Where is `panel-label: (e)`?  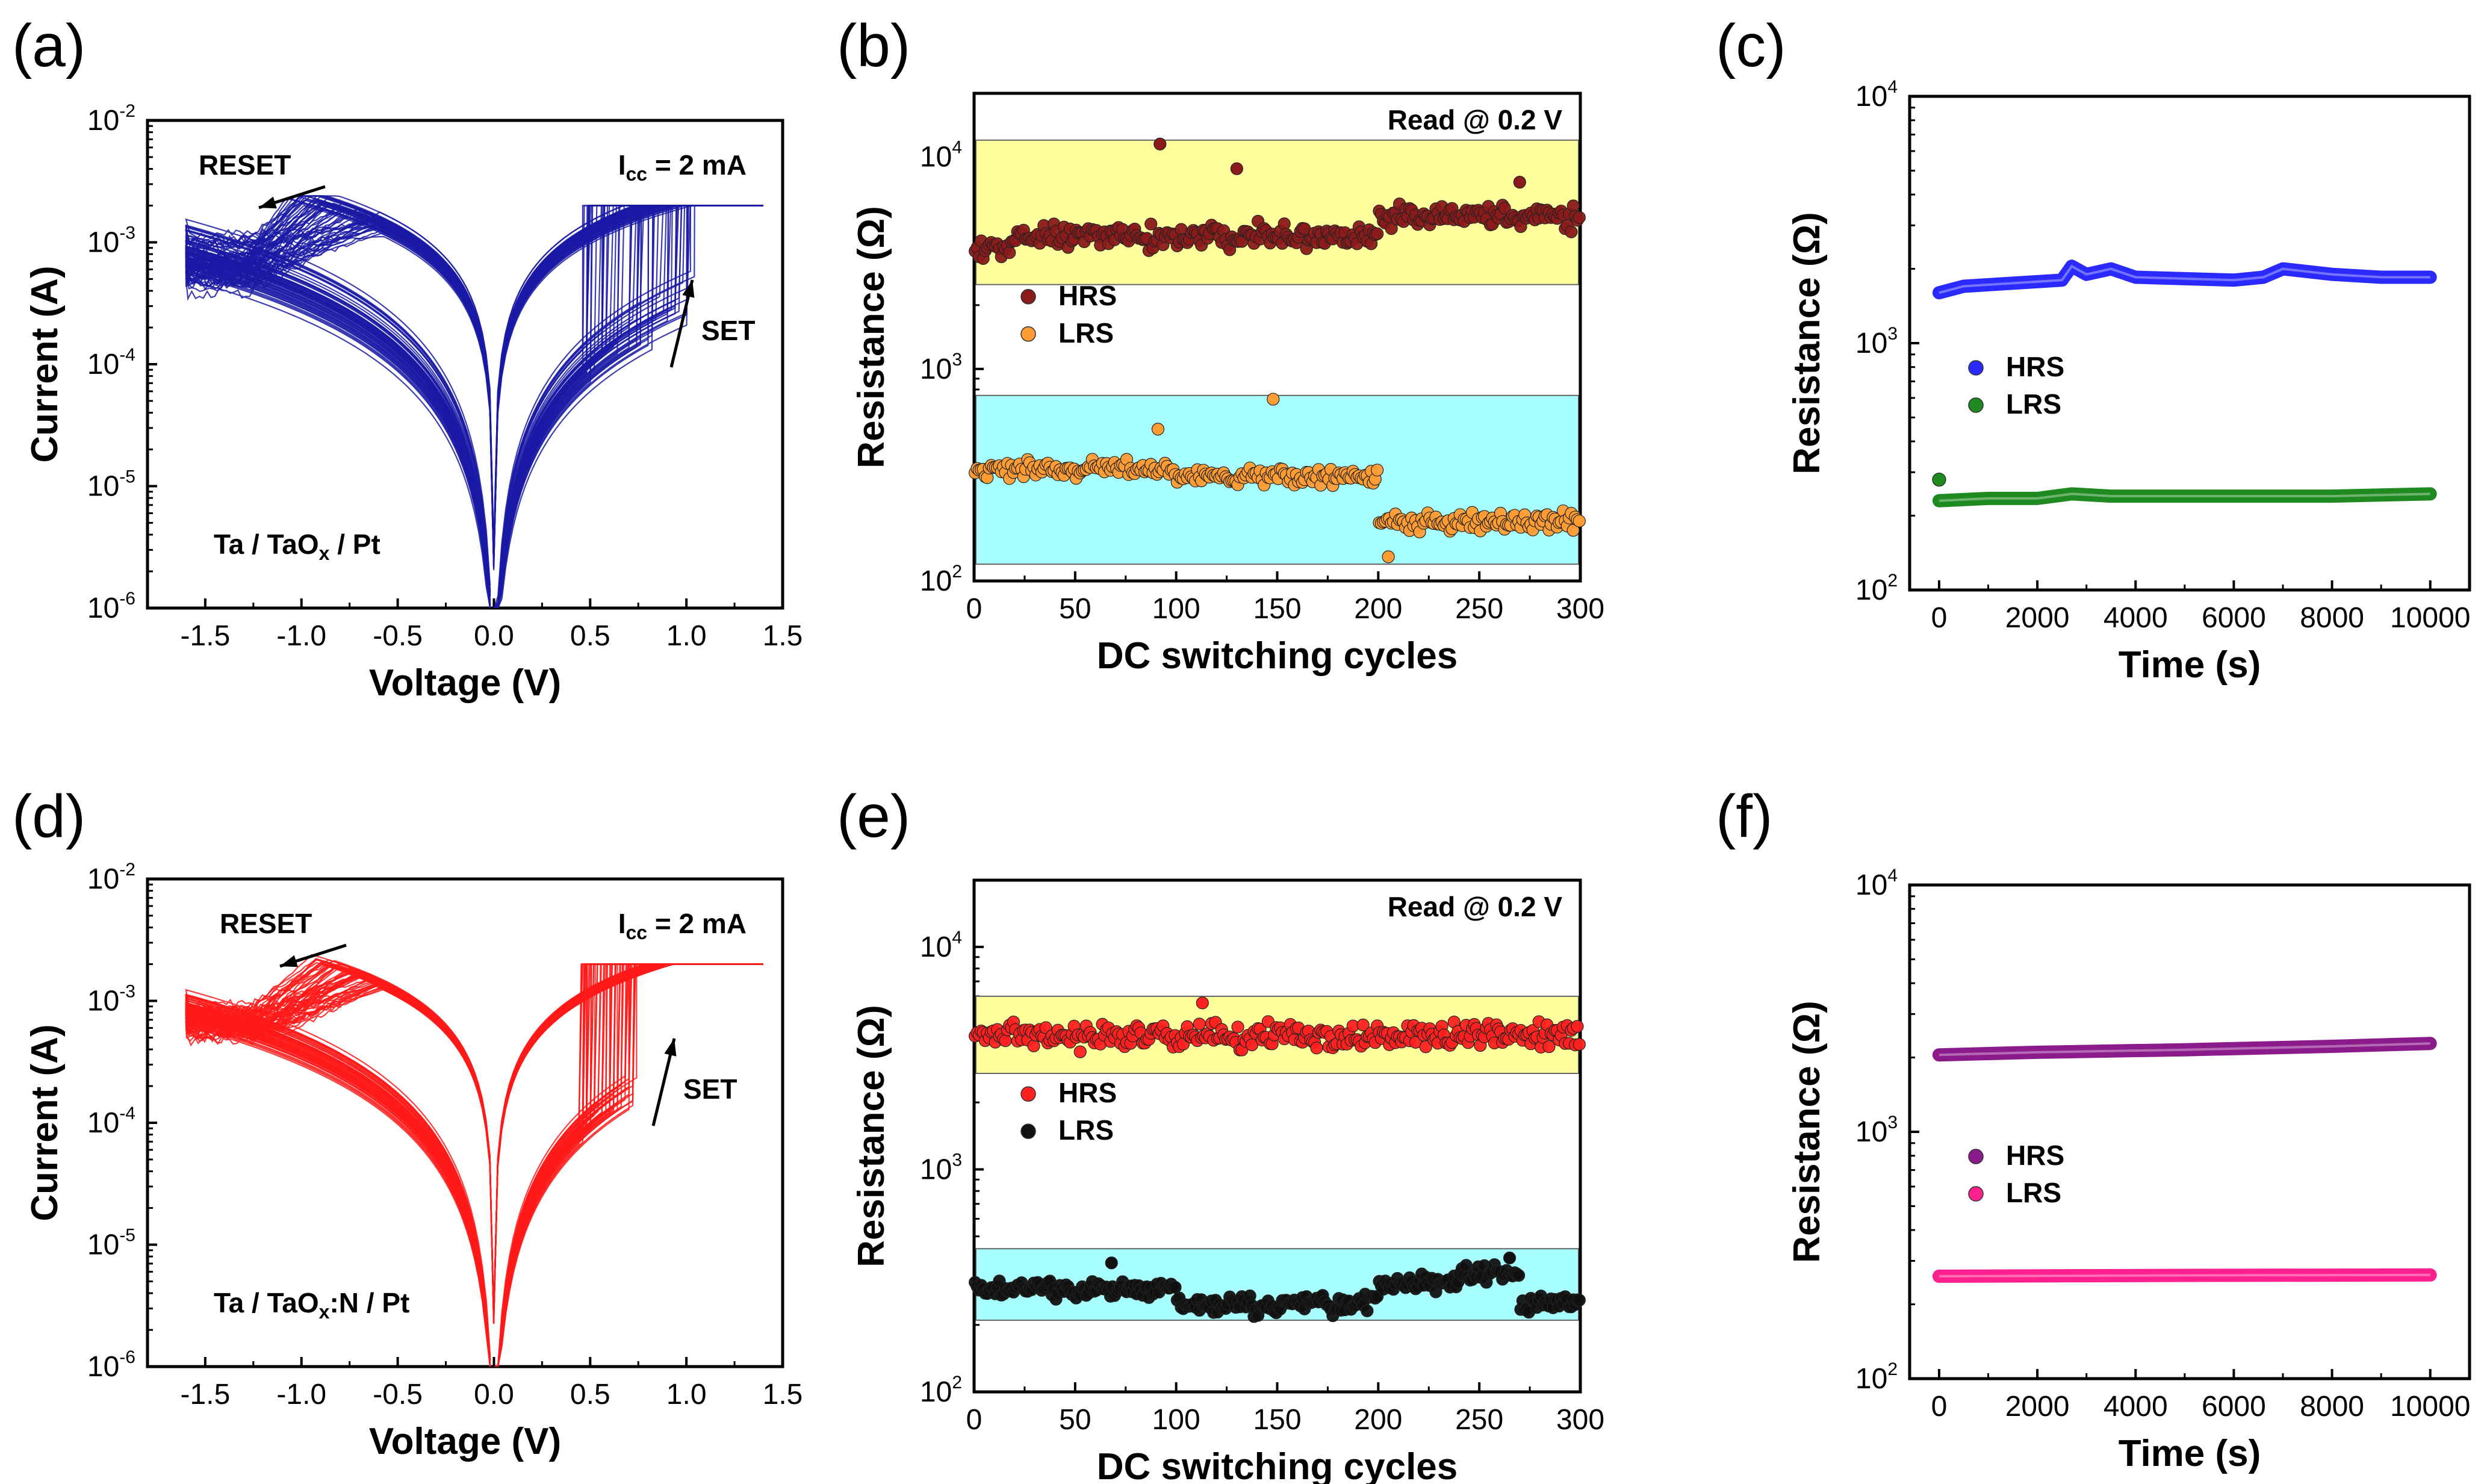
panel-label: (e) is located at coordinates (873, 816).